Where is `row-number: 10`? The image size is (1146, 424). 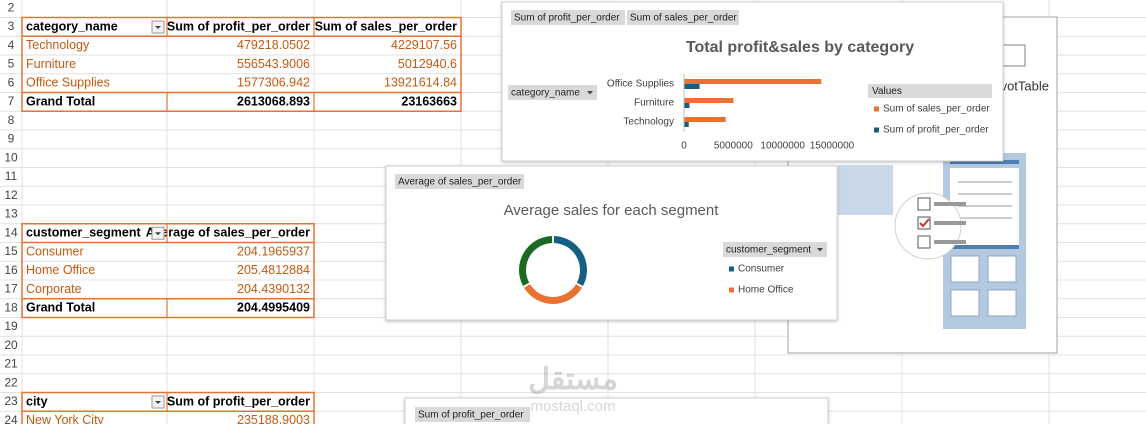
row-number: 10 is located at coordinates (11, 157).